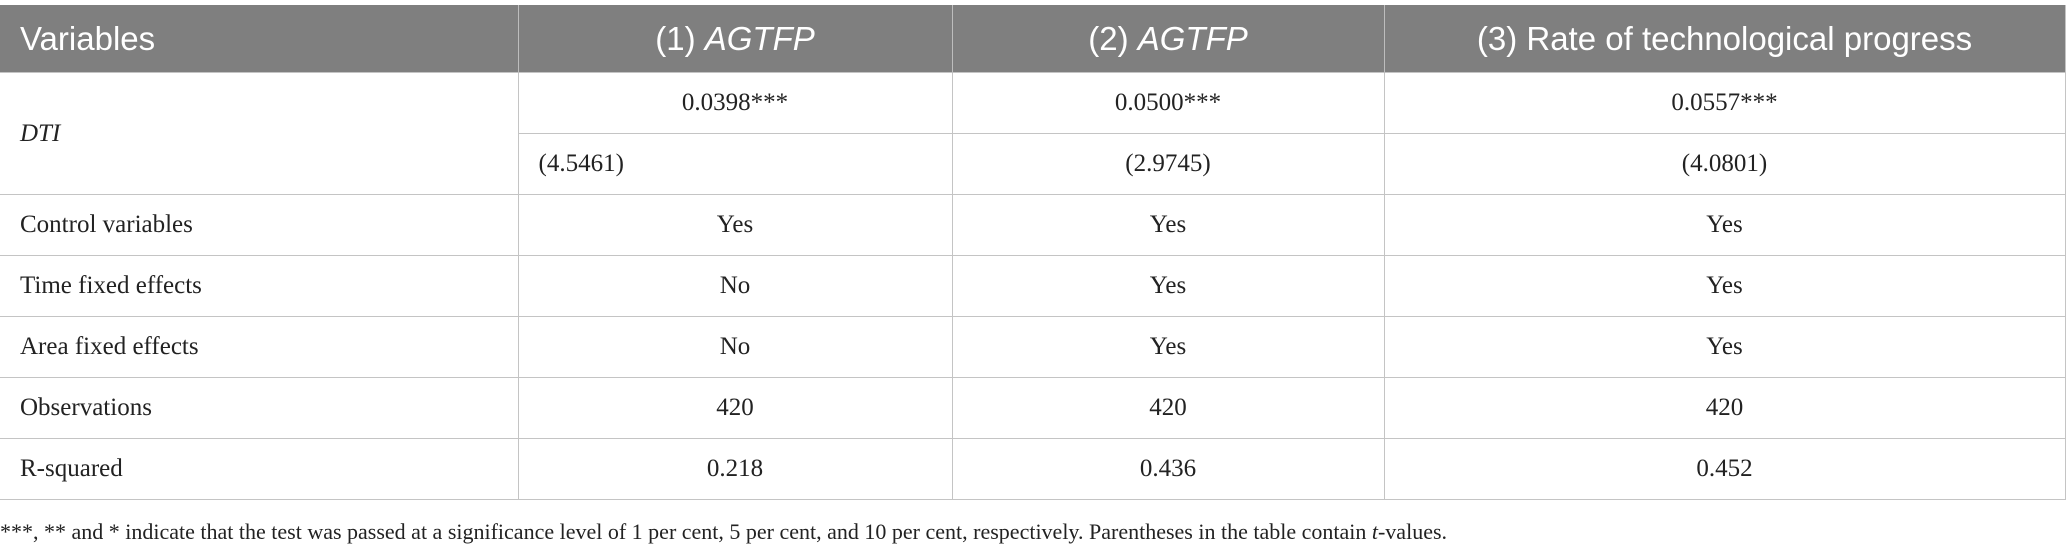 The width and height of the screenshot is (2067, 558). I want to click on table-row: (4.5461) (2.9745) (4.0801), so click(1033, 164).